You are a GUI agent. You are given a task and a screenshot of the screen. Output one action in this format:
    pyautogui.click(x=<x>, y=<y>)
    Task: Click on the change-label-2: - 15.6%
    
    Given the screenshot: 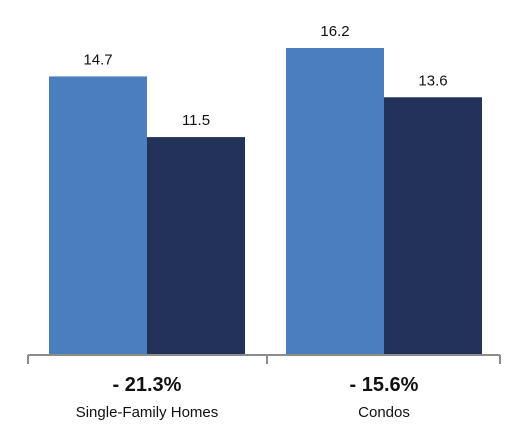 What is the action you would take?
    pyautogui.click(x=384, y=385)
    